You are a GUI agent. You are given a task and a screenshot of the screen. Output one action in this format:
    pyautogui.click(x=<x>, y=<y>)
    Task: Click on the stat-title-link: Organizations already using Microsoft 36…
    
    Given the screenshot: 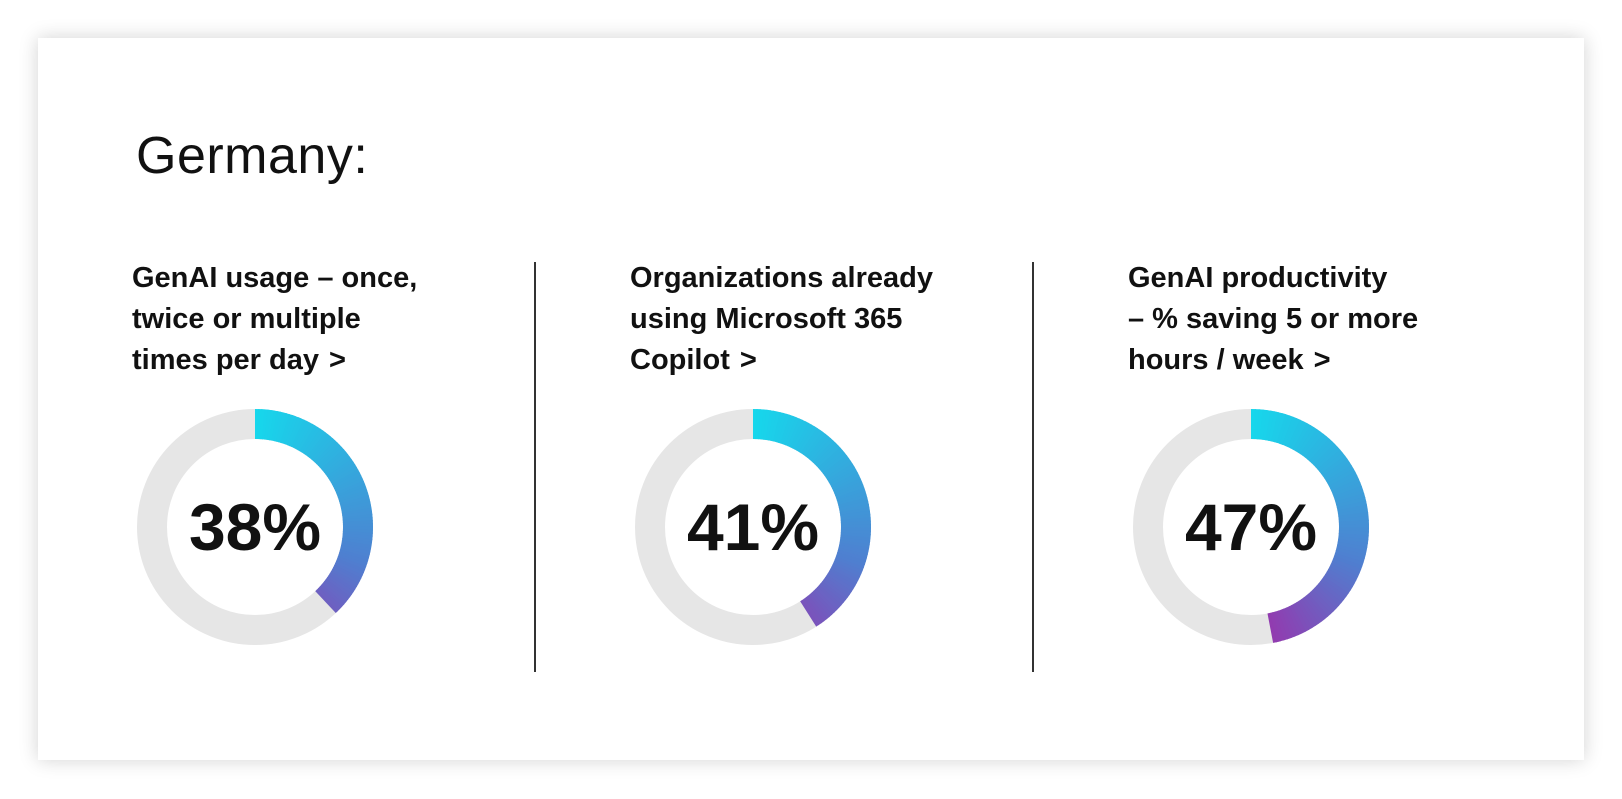 What is the action you would take?
    pyautogui.click(x=820, y=319)
    